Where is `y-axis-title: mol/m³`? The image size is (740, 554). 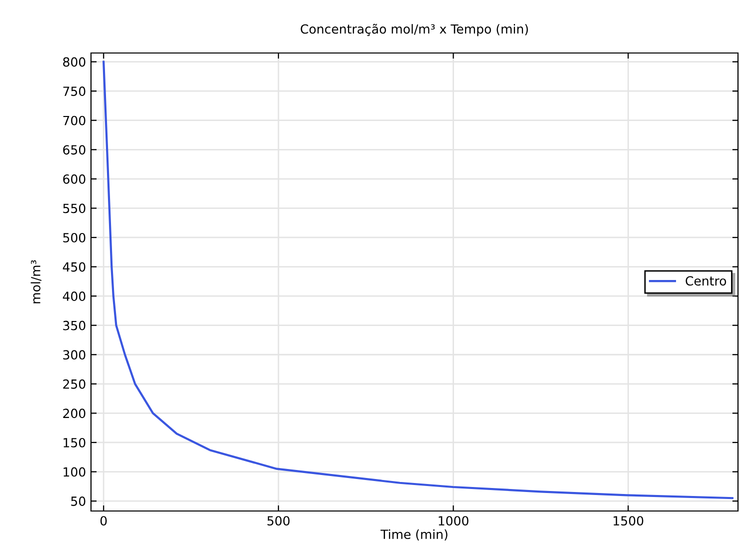 y-axis-title: mol/m³ is located at coordinates (36, 282).